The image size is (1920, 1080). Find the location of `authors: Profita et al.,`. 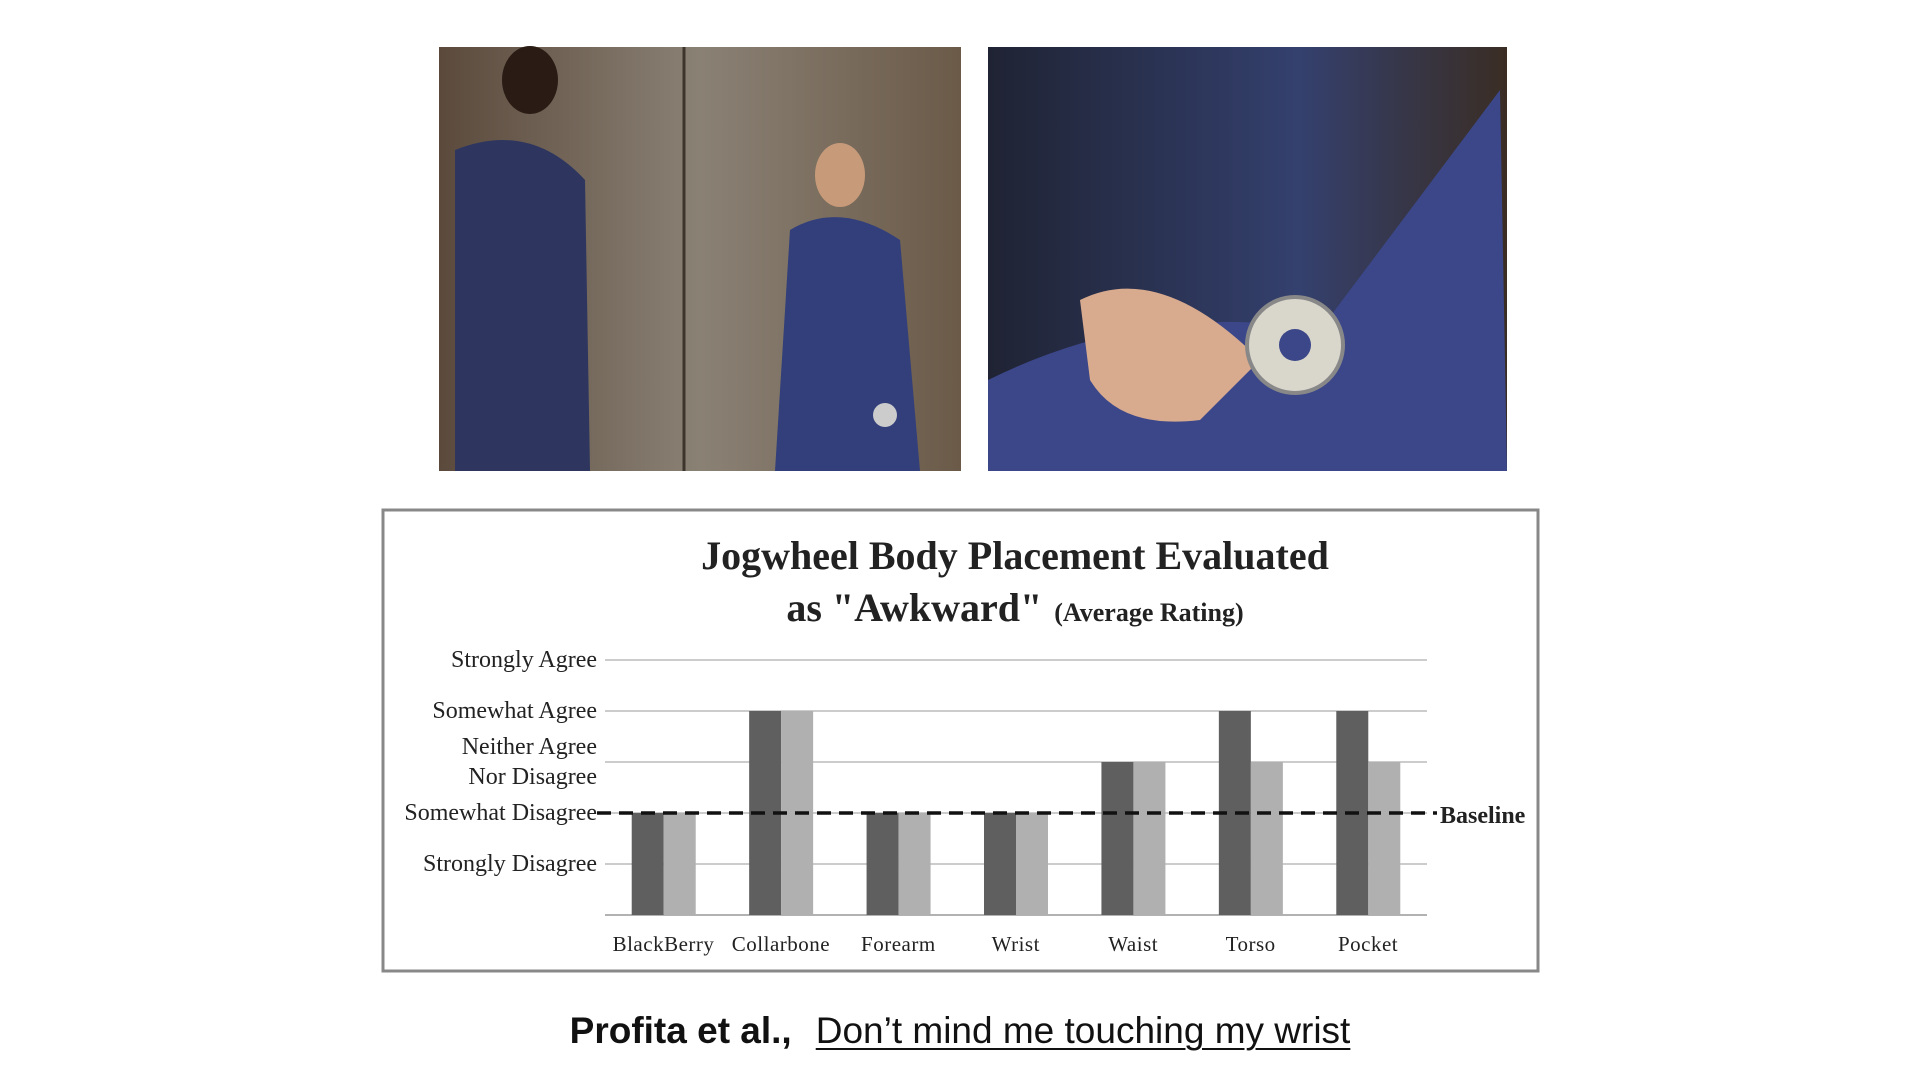

authors: Profita et al., is located at coordinates (680, 1030).